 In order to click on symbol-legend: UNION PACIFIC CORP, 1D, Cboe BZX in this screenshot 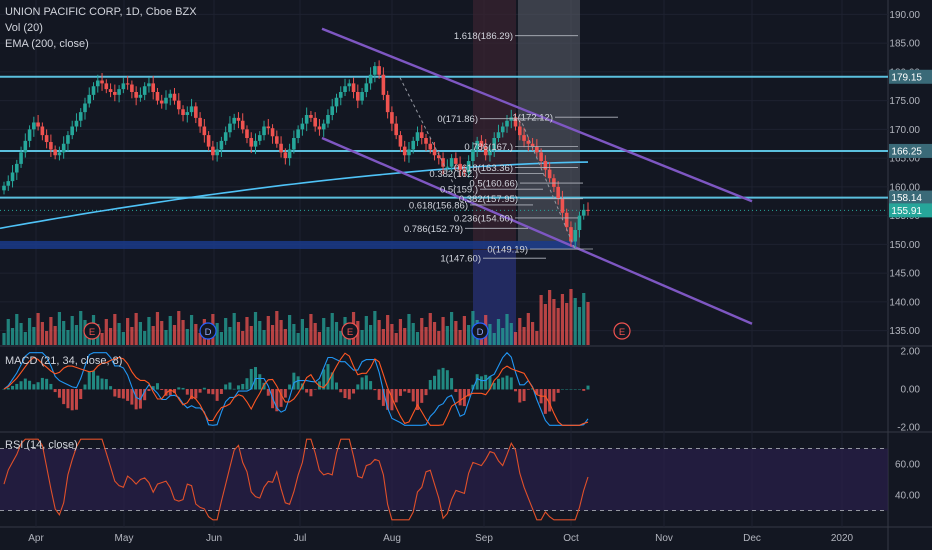, I will do `click(101, 12)`.